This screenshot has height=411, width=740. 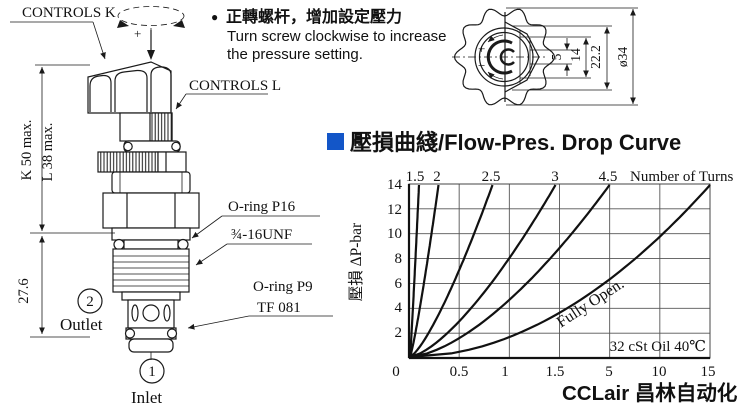 What do you see at coordinates (396, 372) in the screenshot?
I see `x-tick-0: 0` at bounding box center [396, 372].